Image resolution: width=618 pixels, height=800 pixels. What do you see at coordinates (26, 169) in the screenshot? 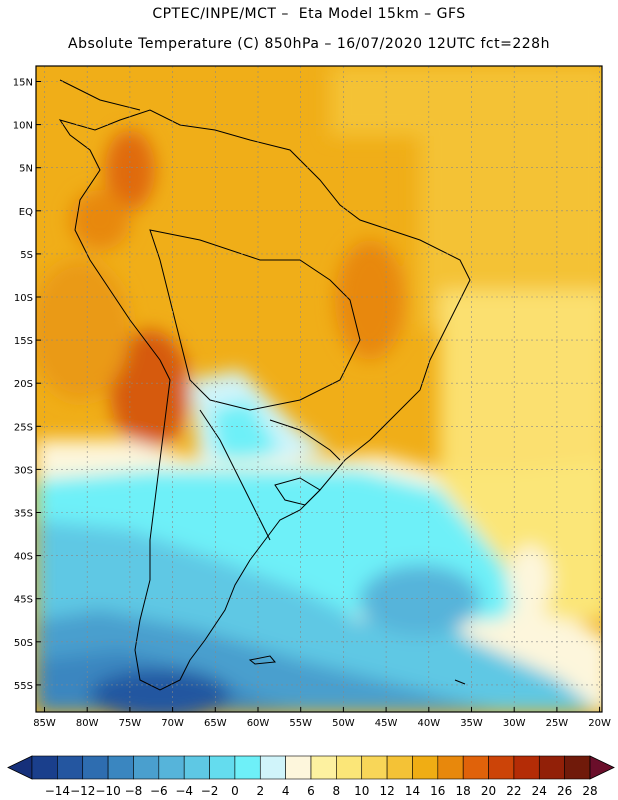
I see `lat-label: 5N` at bounding box center [26, 169].